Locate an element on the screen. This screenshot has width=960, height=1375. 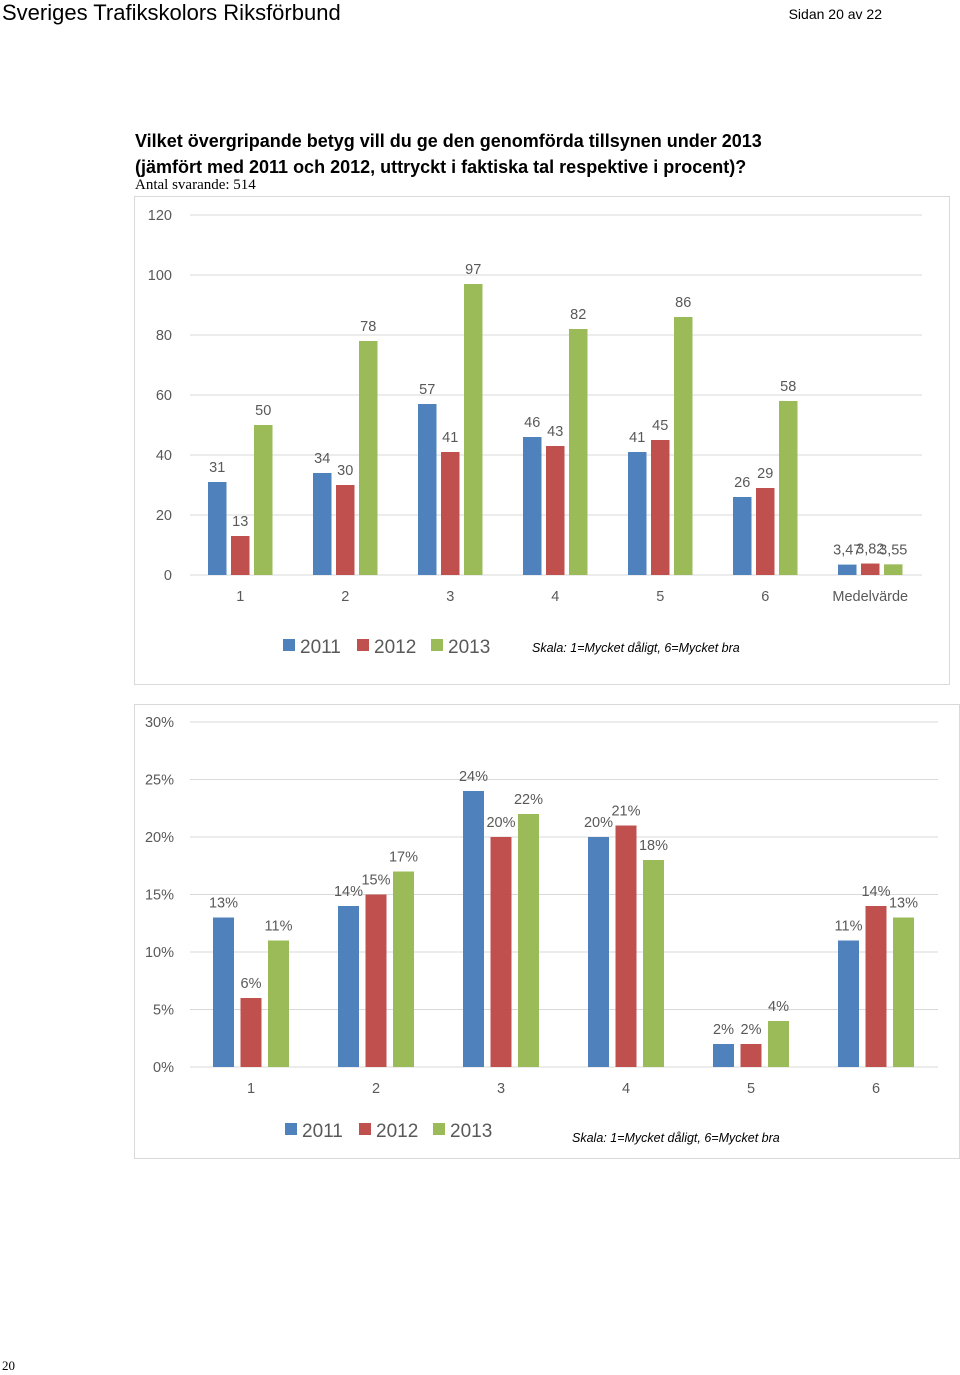
chart1-x-tick-label: 6 is located at coordinates (765, 597).